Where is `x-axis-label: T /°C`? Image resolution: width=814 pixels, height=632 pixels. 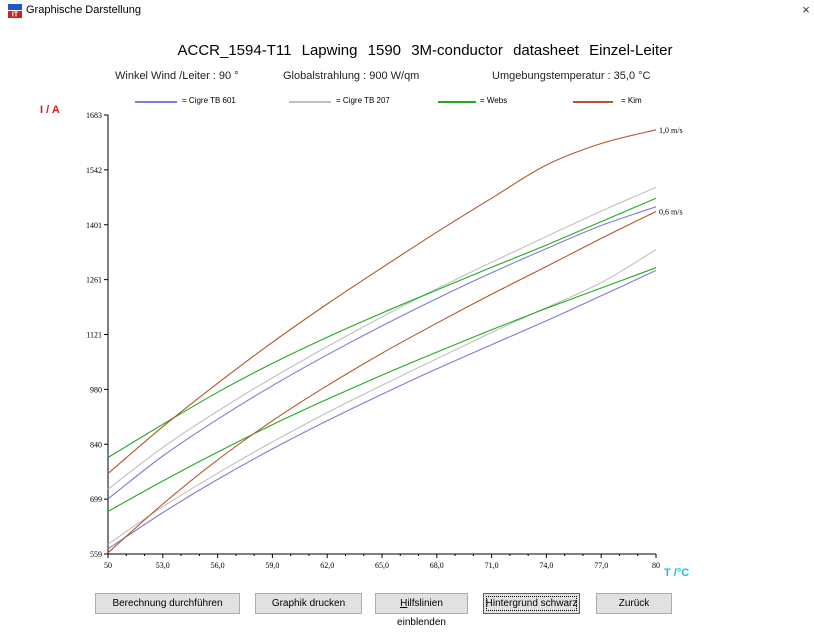 x-axis-label: T /°C is located at coordinates (677, 573).